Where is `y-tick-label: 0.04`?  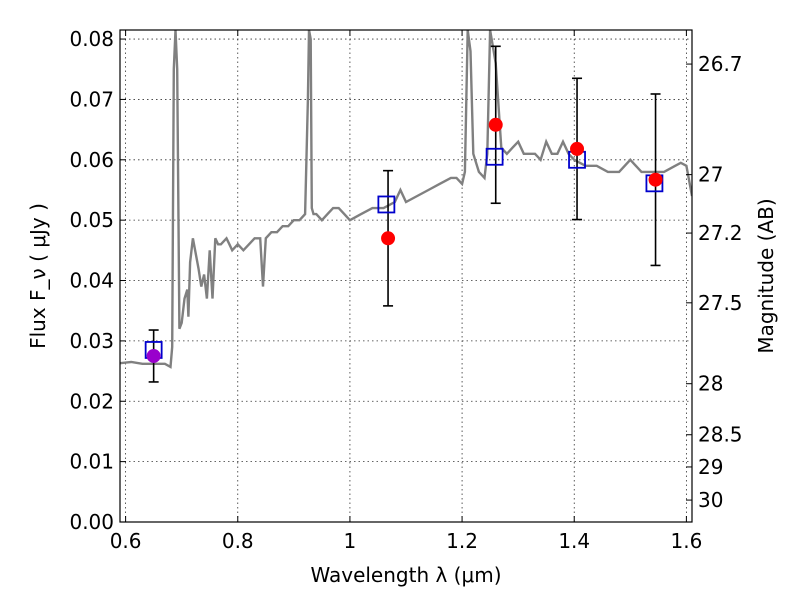 y-tick-label: 0.04 is located at coordinates (91, 281).